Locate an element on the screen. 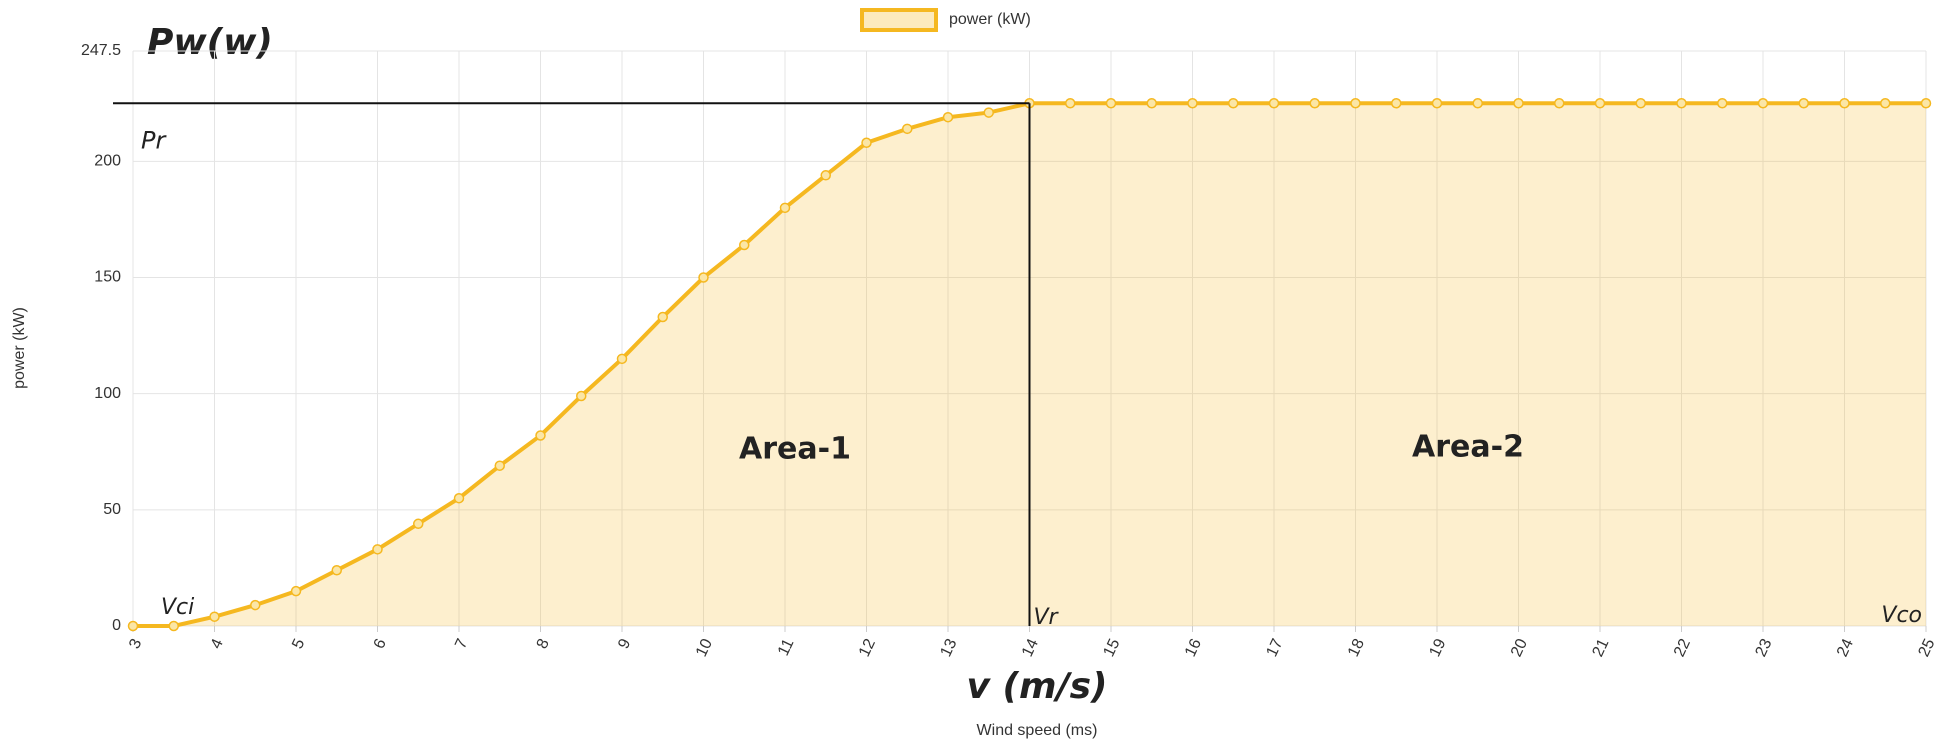 The width and height of the screenshot is (1948, 752). x-tick-label: 3 is located at coordinates (135, 643).